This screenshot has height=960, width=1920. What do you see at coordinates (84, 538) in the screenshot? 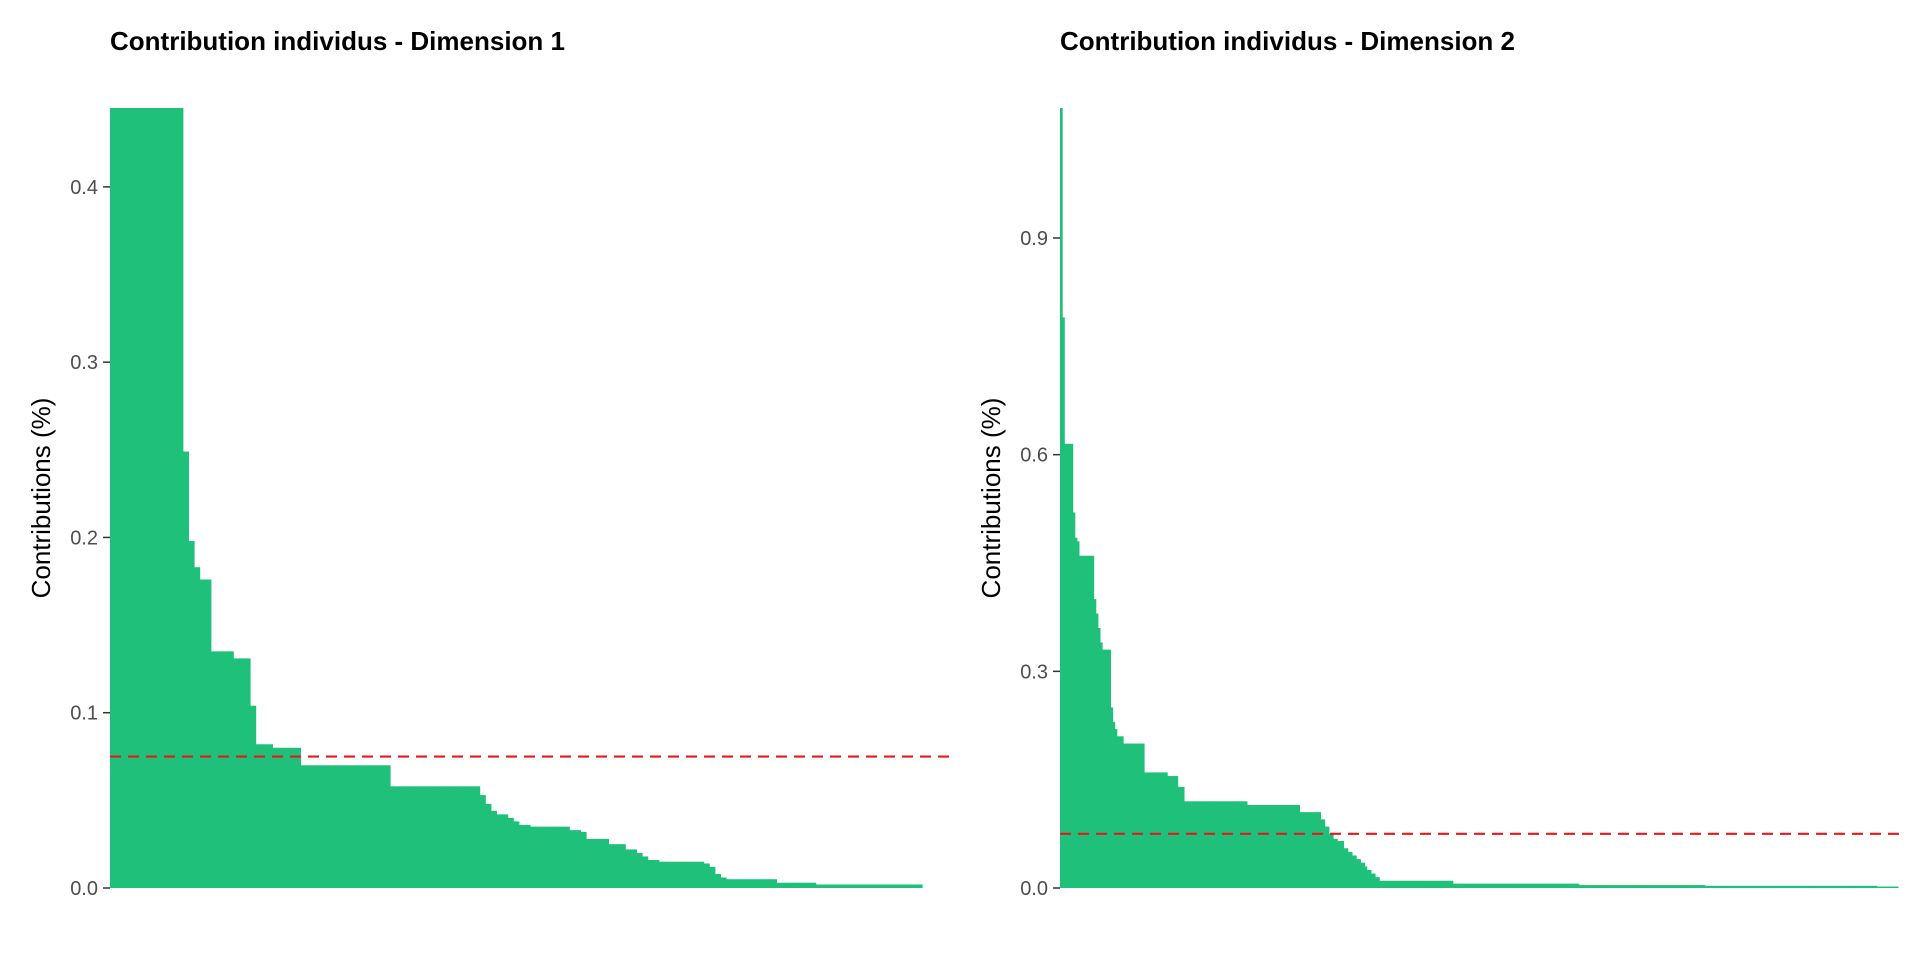
I see `y-tick-label: 0.2` at bounding box center [84, 538].